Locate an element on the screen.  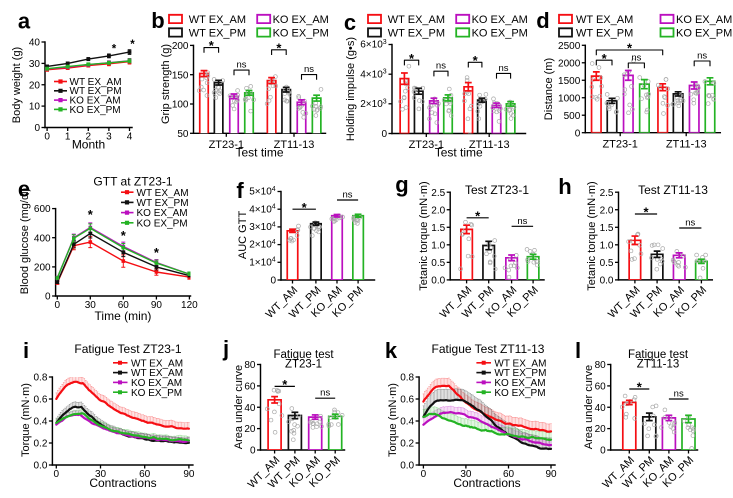
svg-text:4 × 1: 4 × 1 0 3 is located at coordinates (373, 72).